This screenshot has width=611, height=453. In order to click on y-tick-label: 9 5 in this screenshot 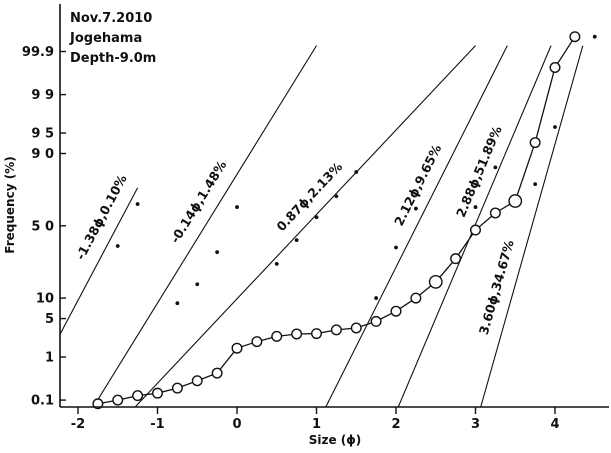, I will do `click(42, 134)`.